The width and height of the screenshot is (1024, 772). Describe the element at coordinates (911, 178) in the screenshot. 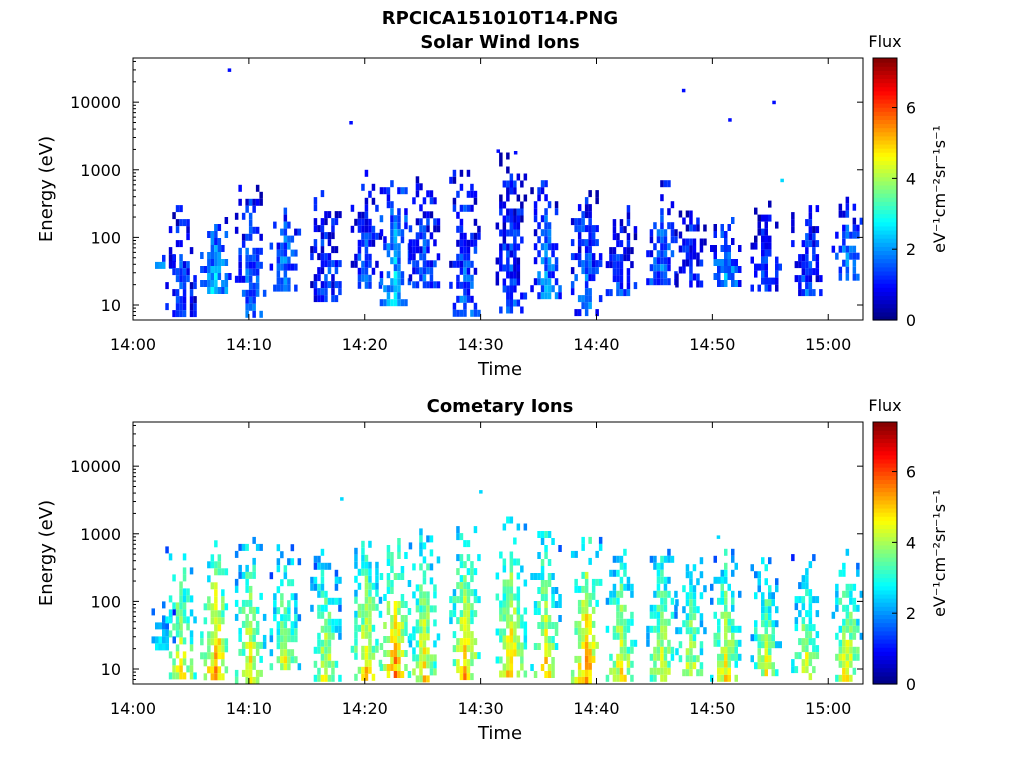

I see `colorbar-tick-label: 4` at that location.